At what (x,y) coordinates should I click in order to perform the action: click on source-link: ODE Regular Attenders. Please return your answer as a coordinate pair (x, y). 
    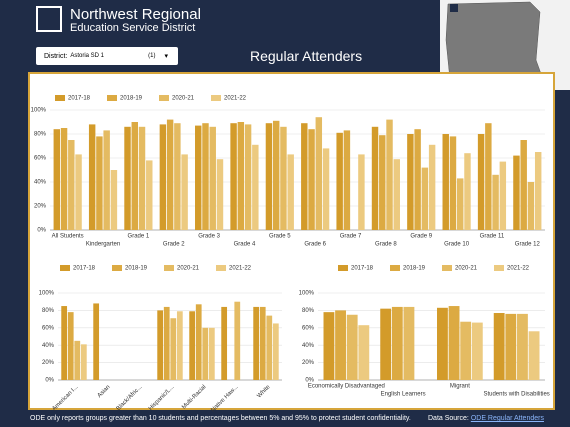
    Looking at the image, I should click on (507, 418).